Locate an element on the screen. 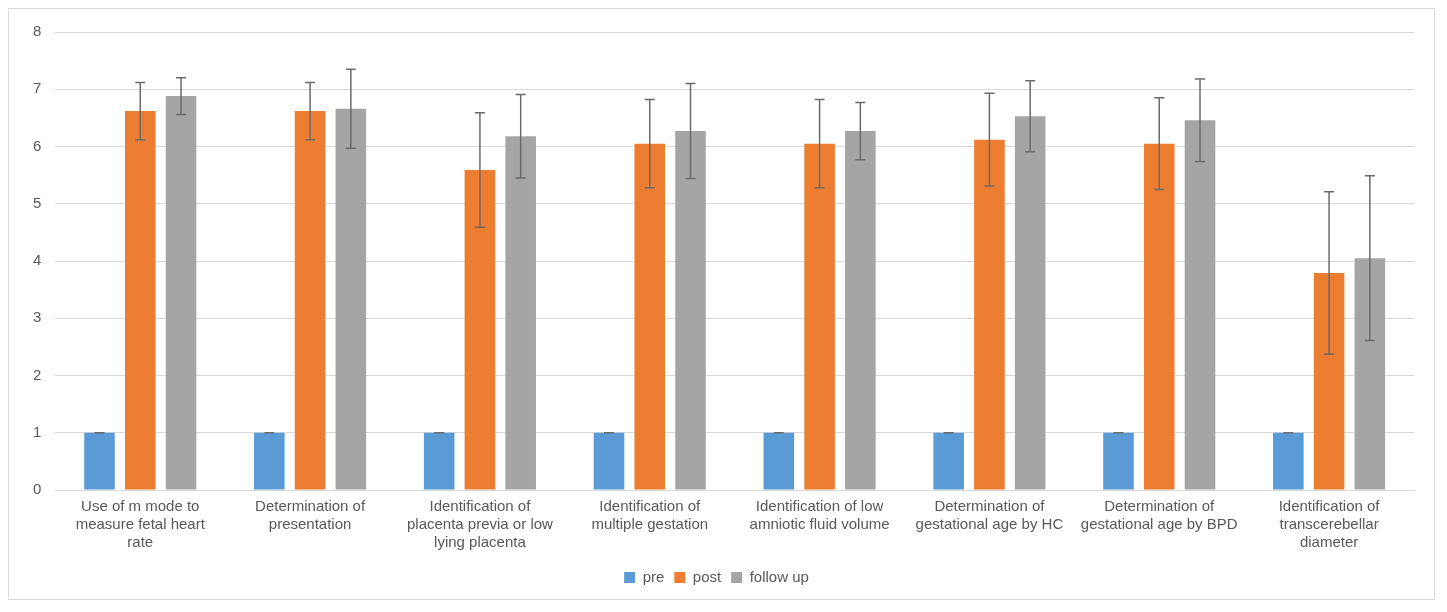 The height and width of the screenshot is (612, 1447). legend-label: post is located at coordinates (707, 576).